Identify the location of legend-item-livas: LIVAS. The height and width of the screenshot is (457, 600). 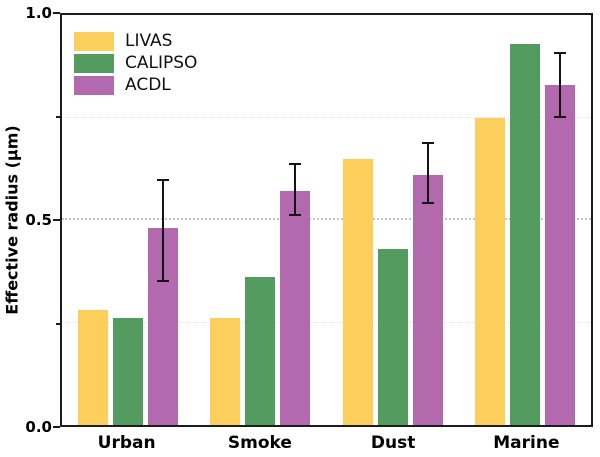
(135, 41).